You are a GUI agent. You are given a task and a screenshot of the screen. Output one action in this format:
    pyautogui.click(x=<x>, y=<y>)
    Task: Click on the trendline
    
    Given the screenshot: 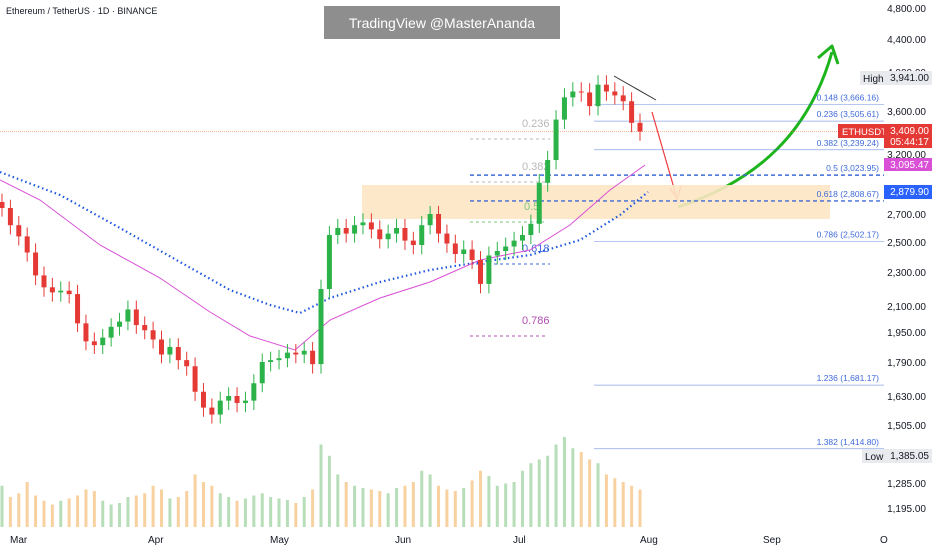 What is the action you would take?
    pyautogui.click(x=635, y=88)
    